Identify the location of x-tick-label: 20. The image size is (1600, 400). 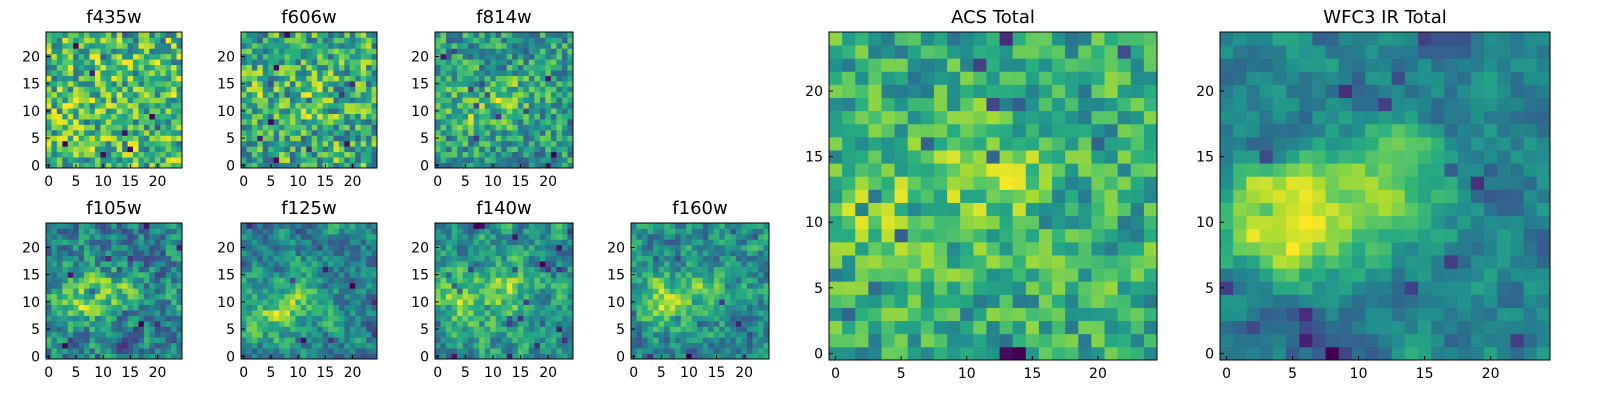
(158, 373).